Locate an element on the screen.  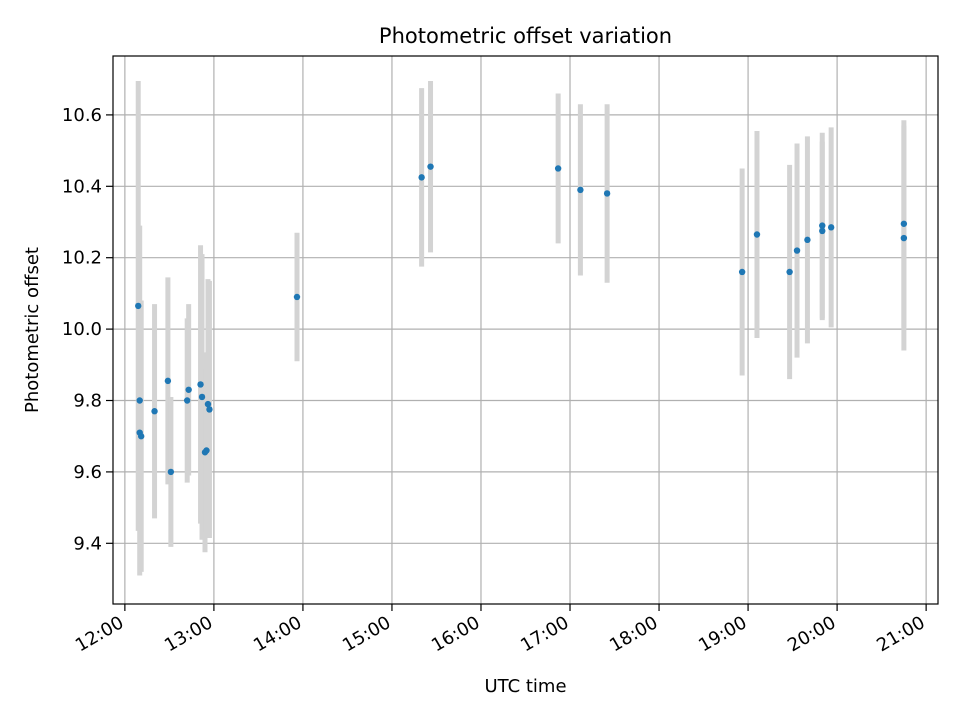
y-tick-label: 10.2 is located at coordinates (82, 258).